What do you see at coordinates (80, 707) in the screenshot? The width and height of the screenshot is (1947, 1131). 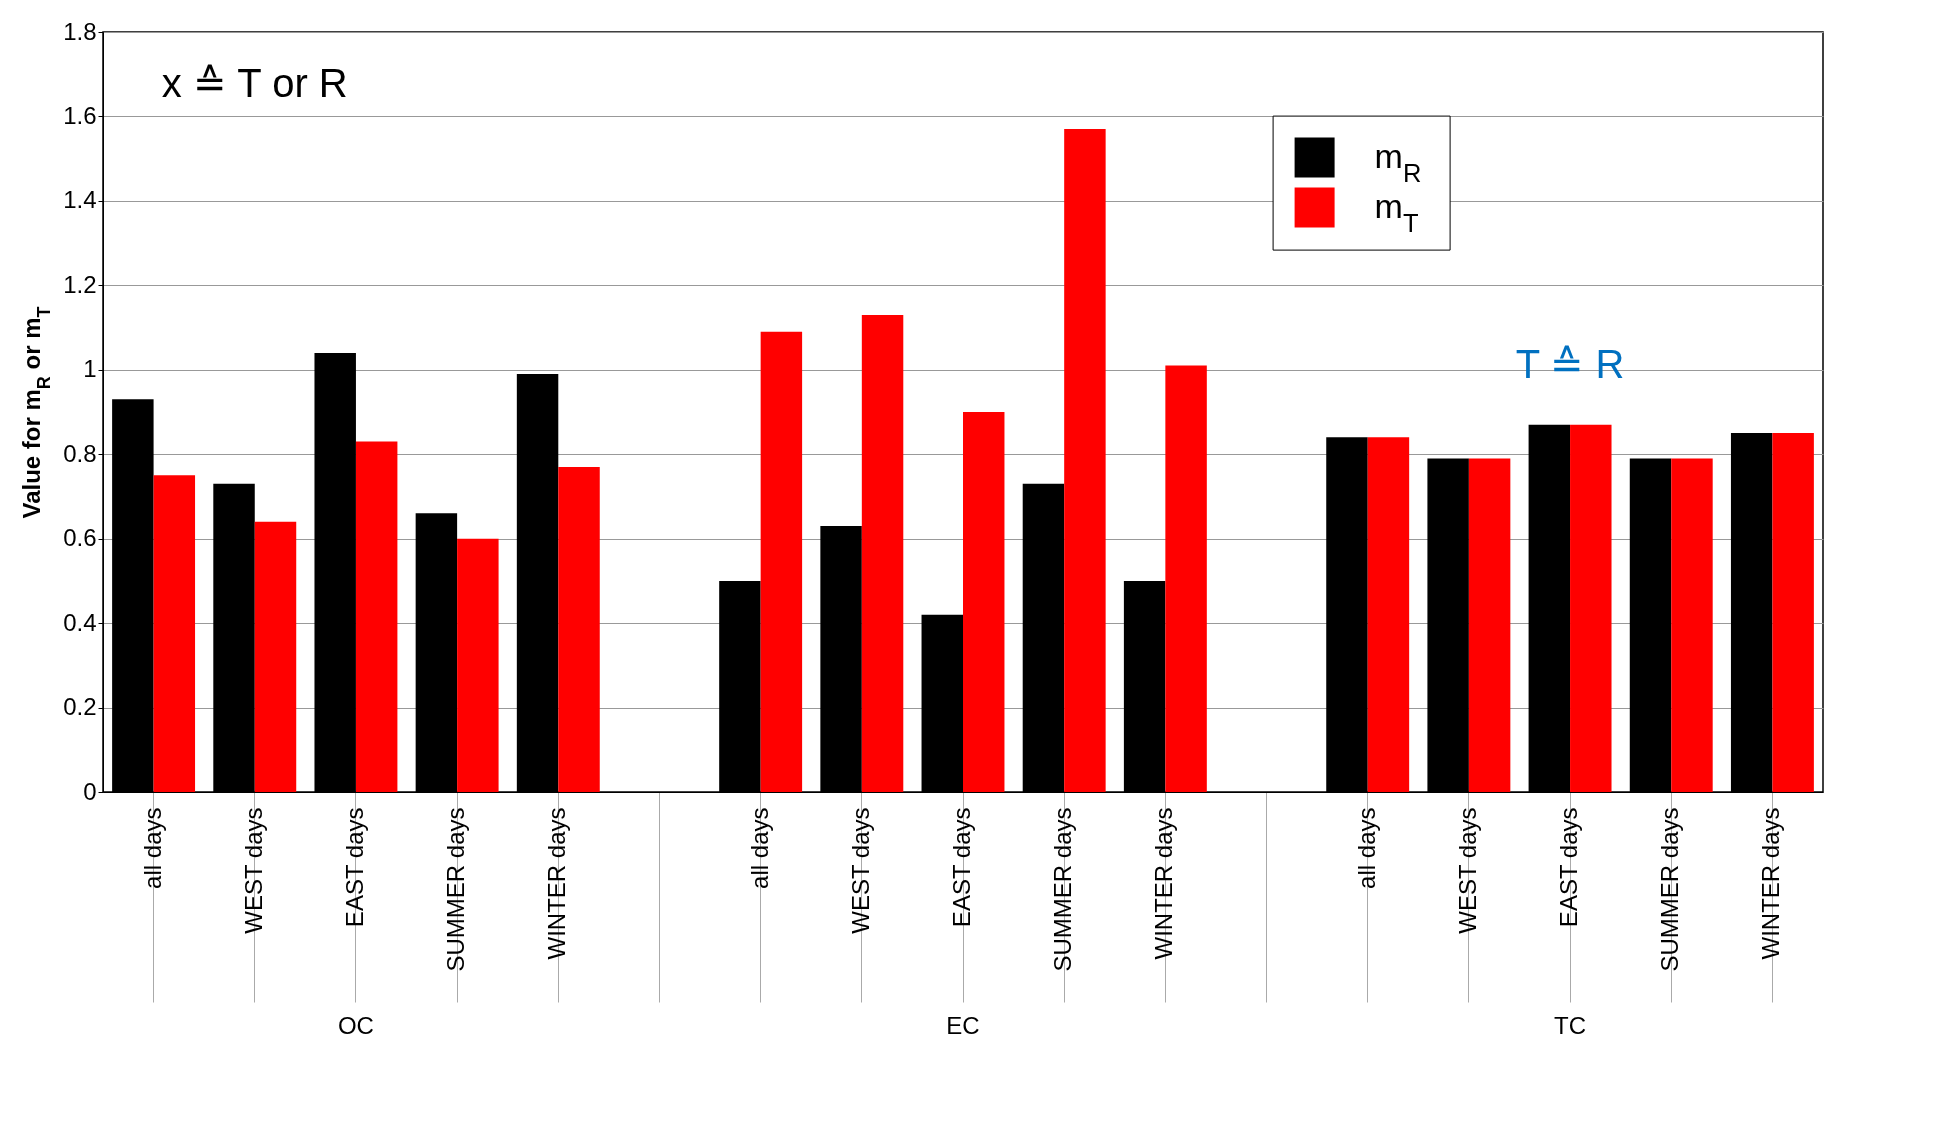 I see `y-tick-label: 0.2` at bounding box center [80, 707].